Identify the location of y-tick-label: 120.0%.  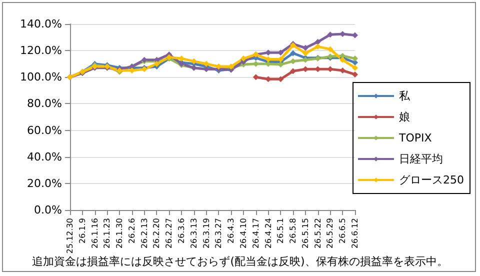
(41, 51).